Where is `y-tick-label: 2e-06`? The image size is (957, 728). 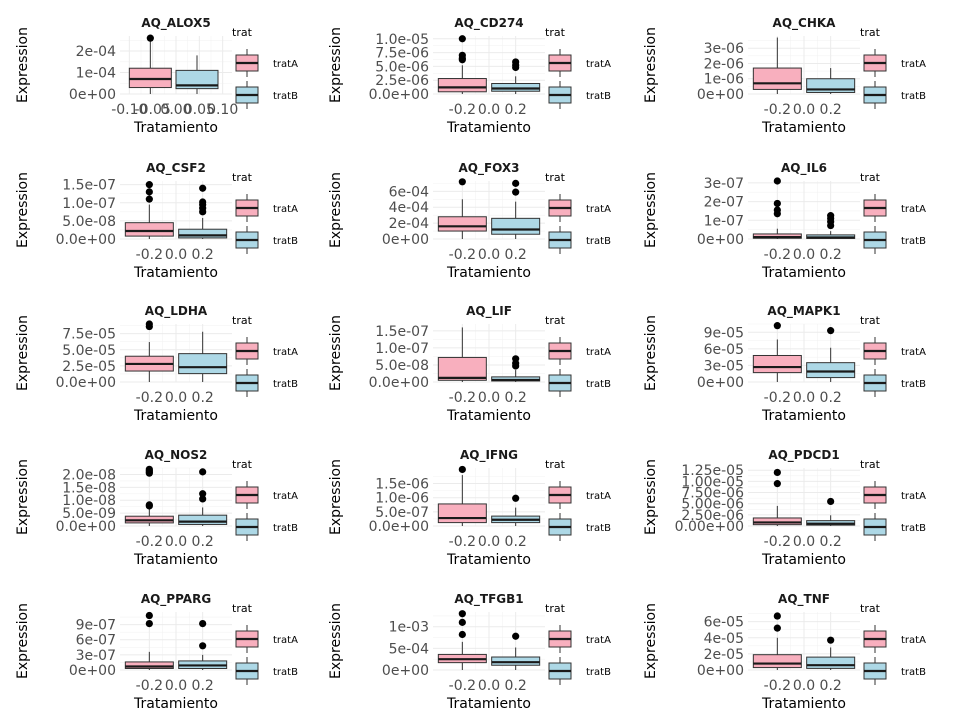
y-tick-label: 2e-06 is located at coordinates (724, 64).